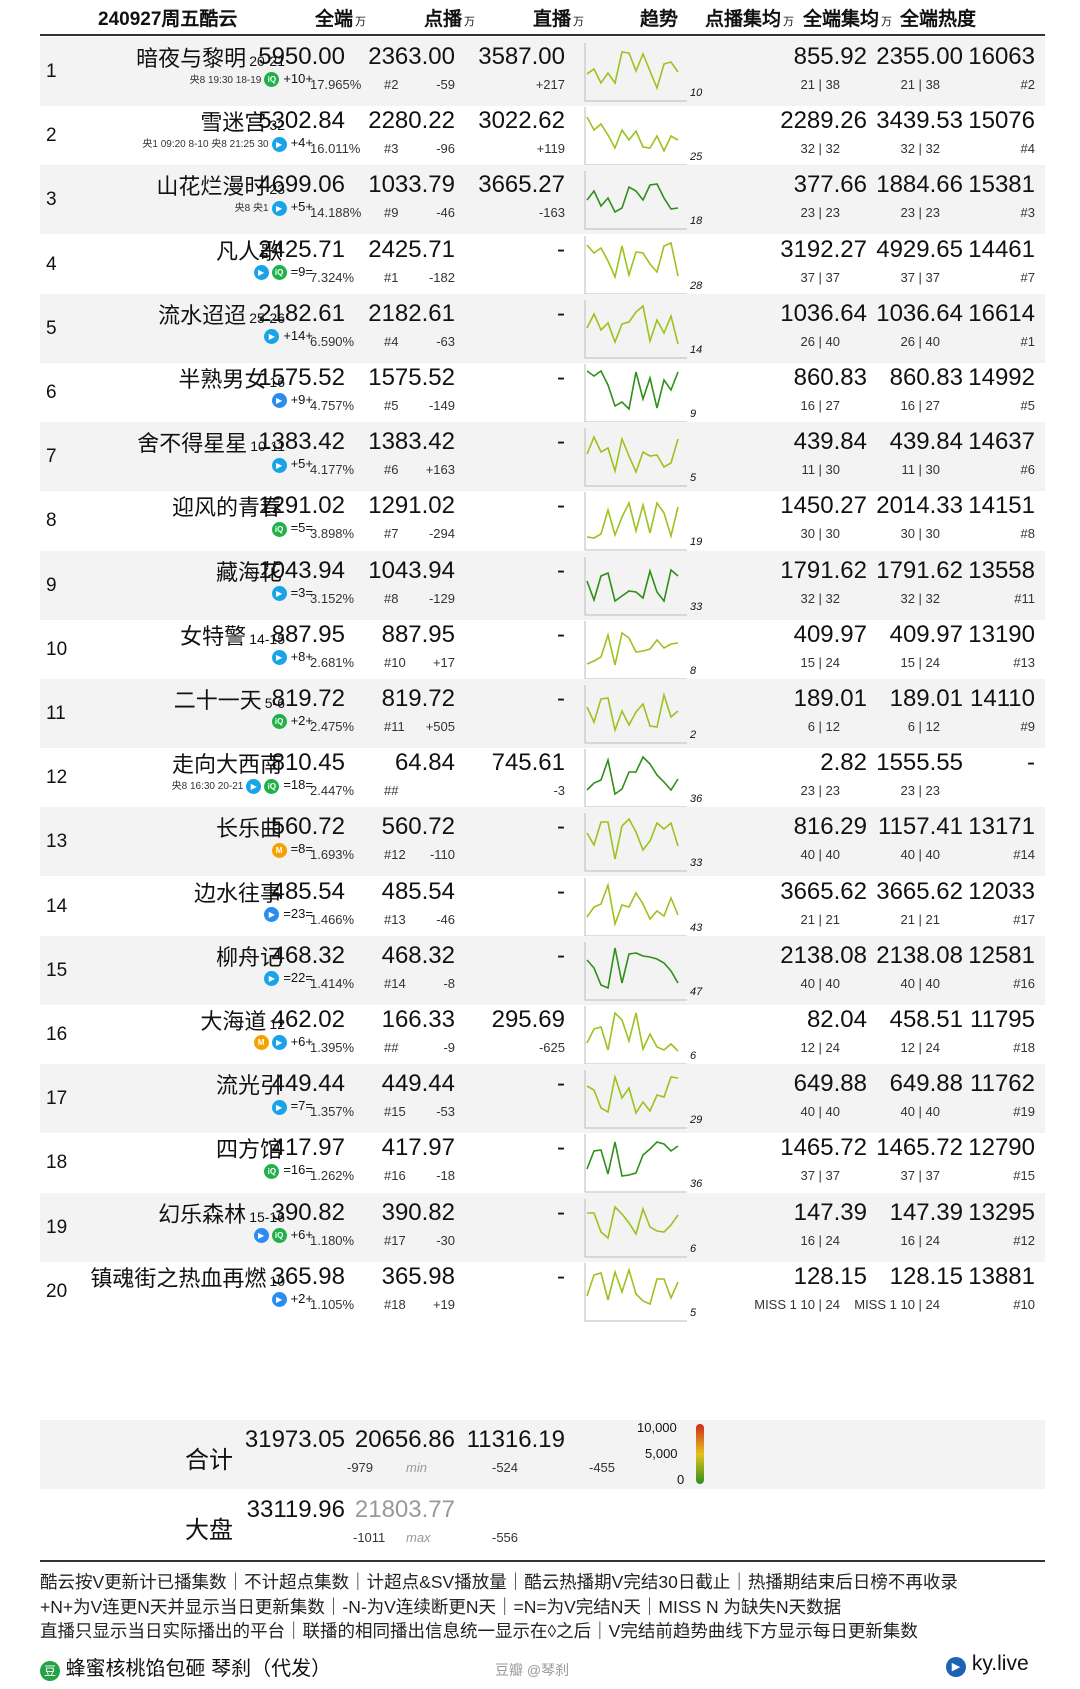  Describe the element at coordinates (404, 1439) in the screenshot. I see `total-vod: 20656.86` at that location.